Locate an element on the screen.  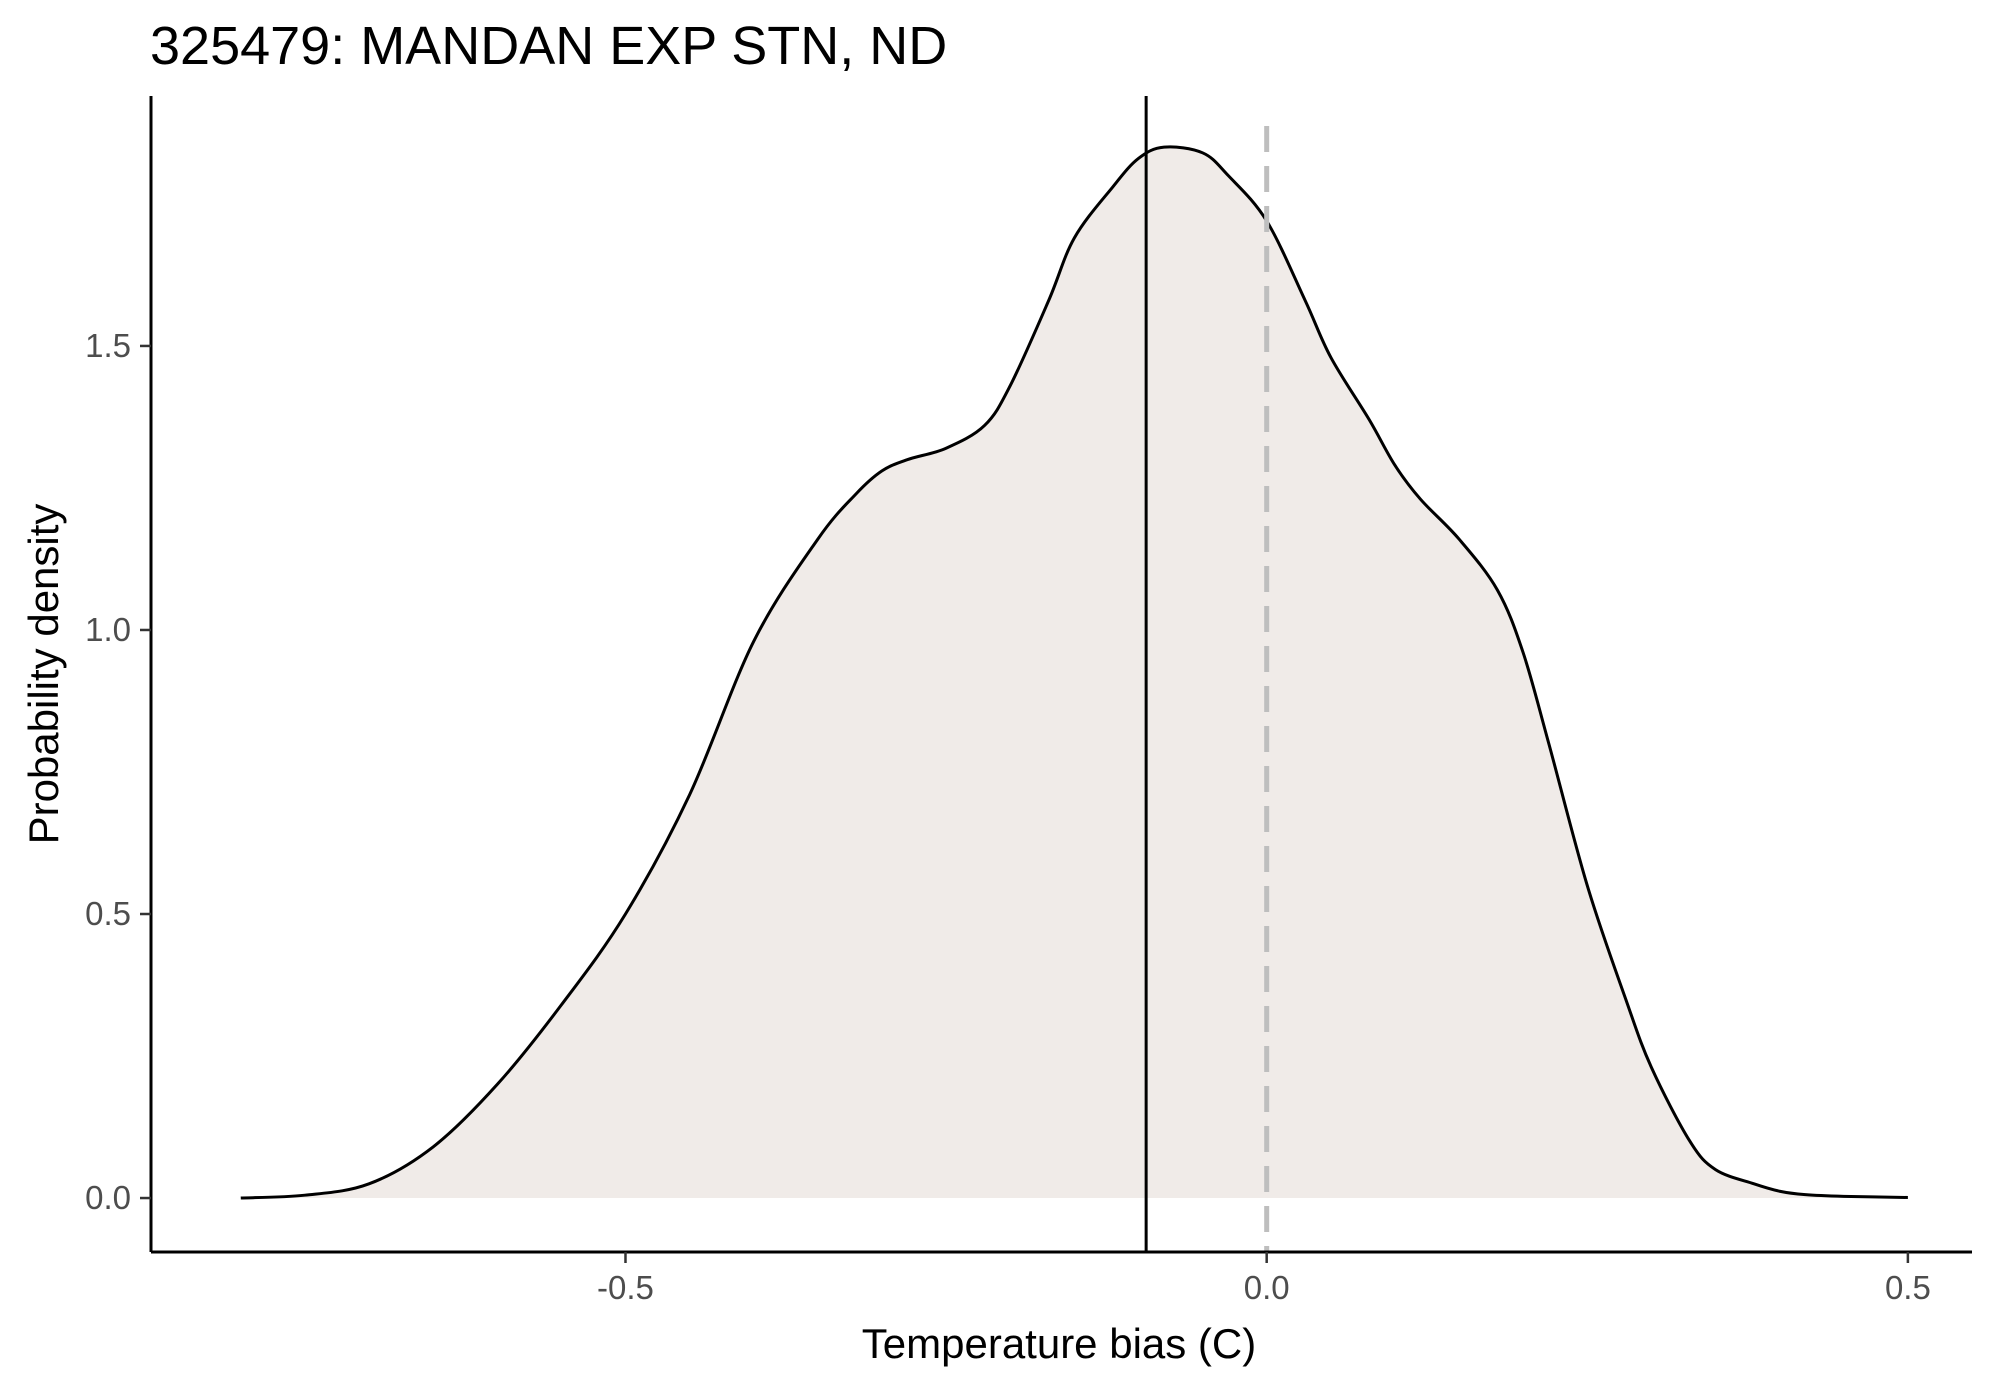
x-axis-title: Temperature bias (C) is located at coordinates (1059, 1343).